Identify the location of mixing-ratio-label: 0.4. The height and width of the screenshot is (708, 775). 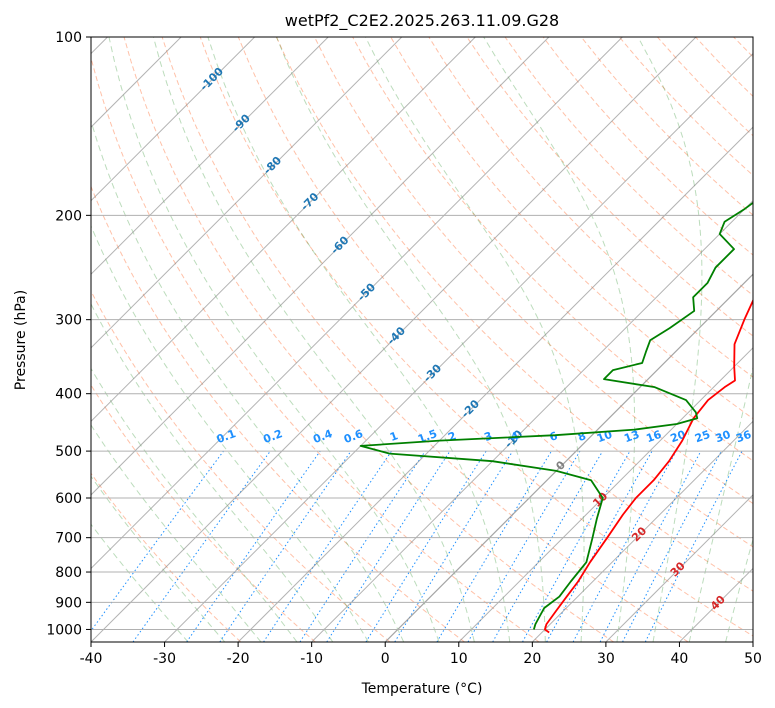
(322, 436).